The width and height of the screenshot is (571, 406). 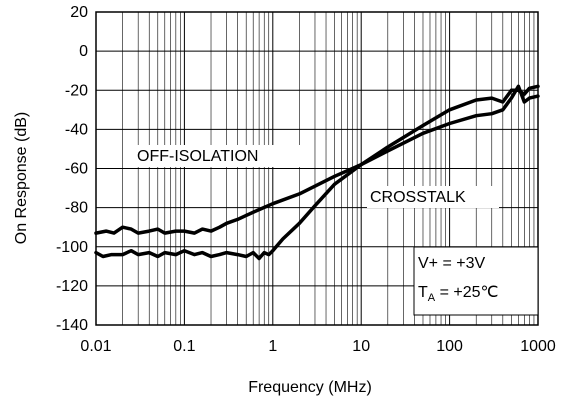 I want to click on x-tick-label: 100, so click(x=449, y=346).